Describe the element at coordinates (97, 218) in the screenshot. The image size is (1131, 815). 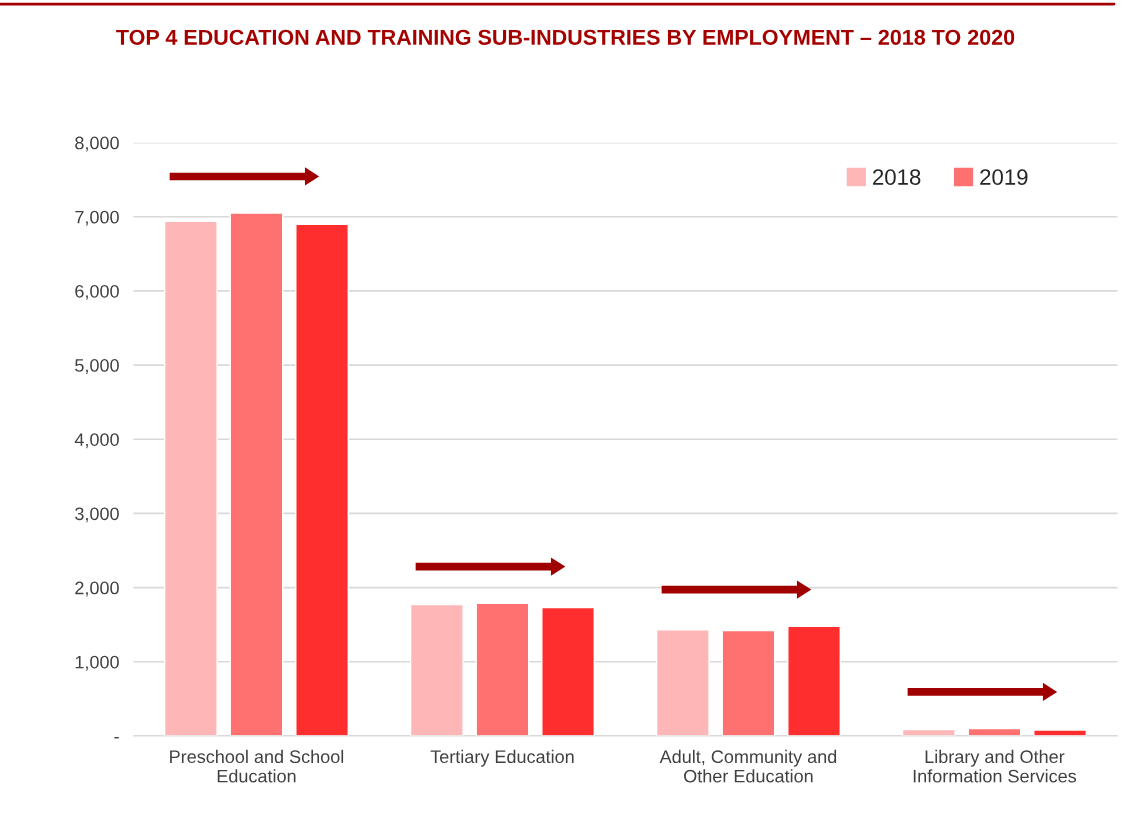
I see `y-tick-label: 7,000` at that location.